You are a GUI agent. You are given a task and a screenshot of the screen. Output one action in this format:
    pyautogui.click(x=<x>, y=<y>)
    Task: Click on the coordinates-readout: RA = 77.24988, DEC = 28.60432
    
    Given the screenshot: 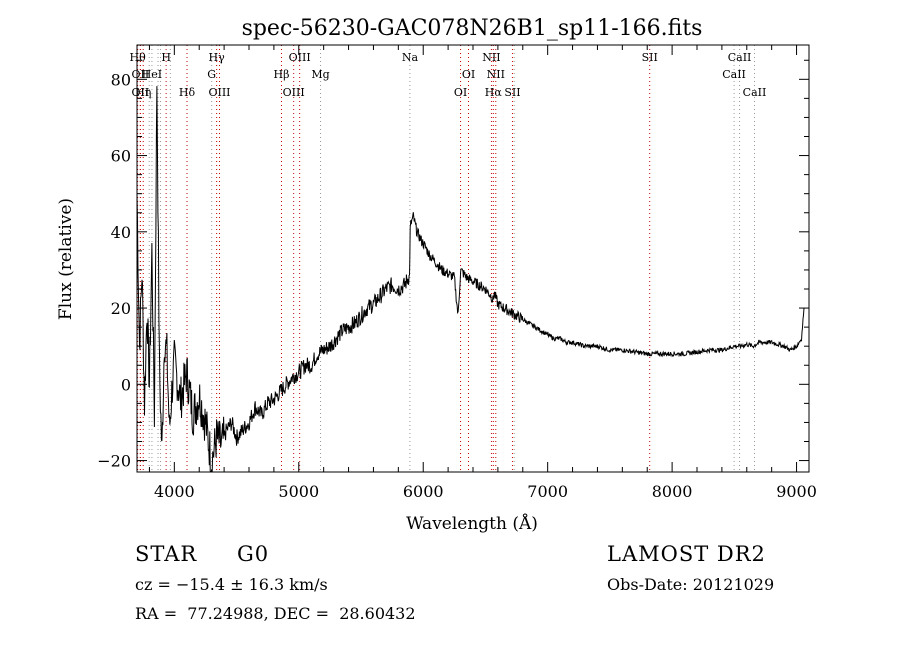 What is the action you would take?
    pyautogui.click(x=275, y=613)
    